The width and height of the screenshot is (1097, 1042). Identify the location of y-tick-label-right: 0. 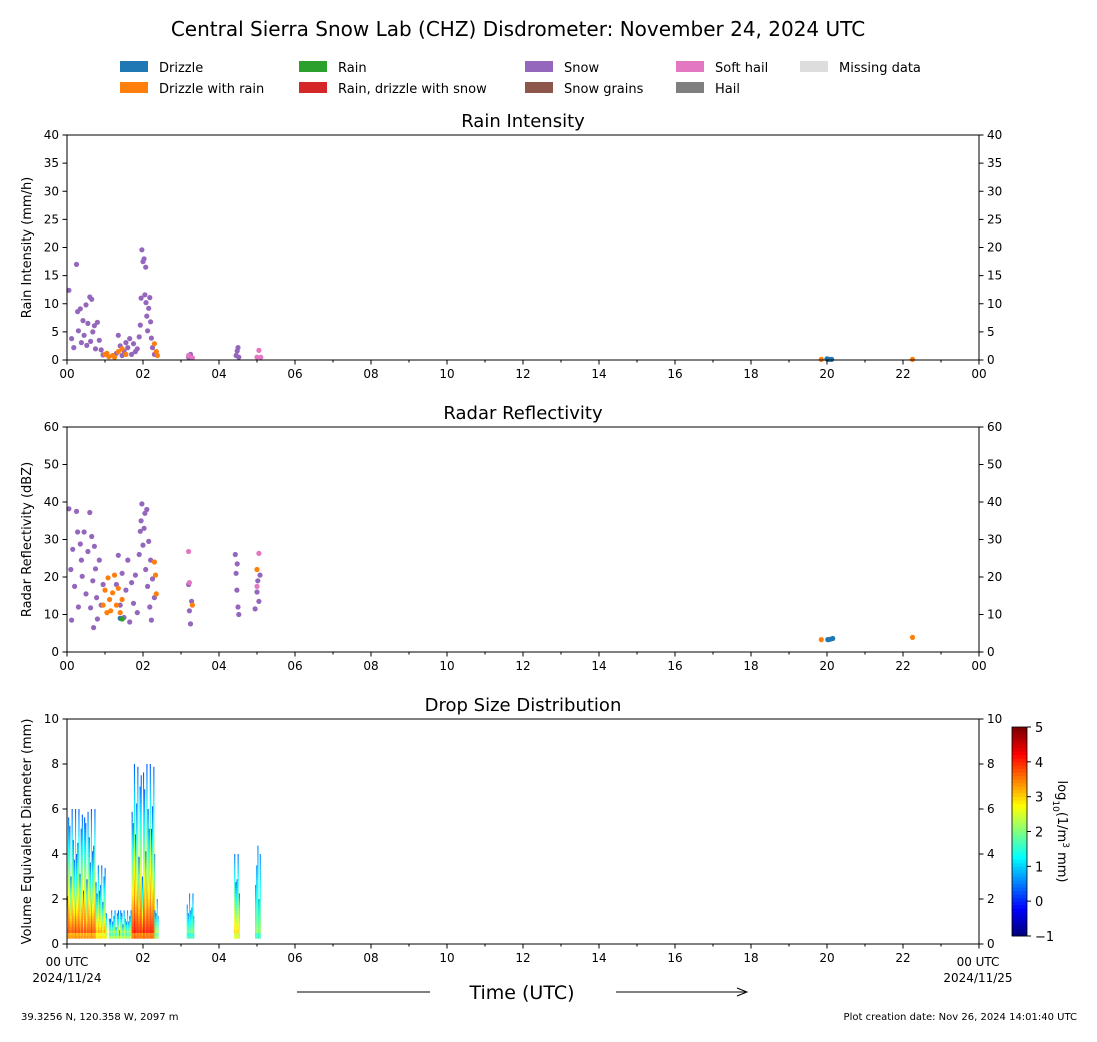
(991, 360).